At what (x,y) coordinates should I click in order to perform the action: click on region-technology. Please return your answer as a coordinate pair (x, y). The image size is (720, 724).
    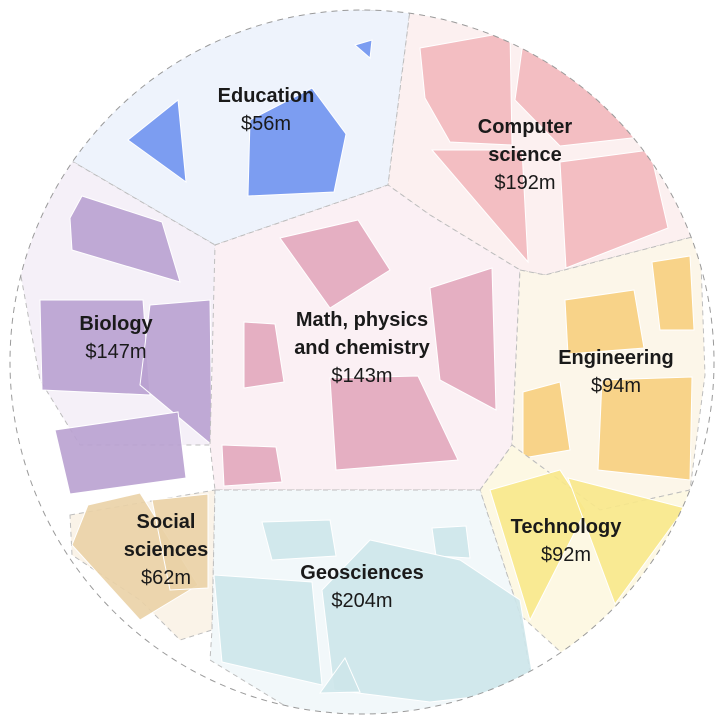
    Looking at the image, I should click on (585, 555).